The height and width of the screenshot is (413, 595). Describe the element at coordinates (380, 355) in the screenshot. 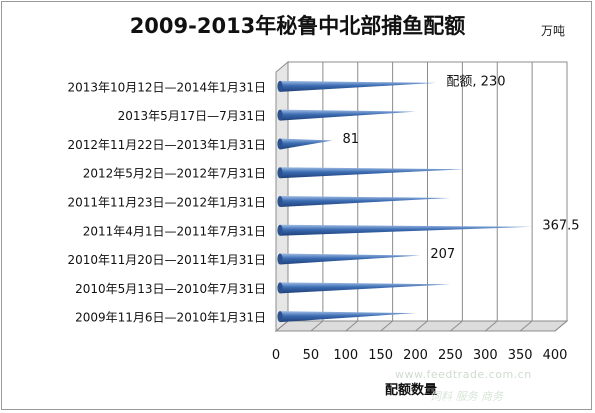

I see `x-tick-label: 150` at that location.